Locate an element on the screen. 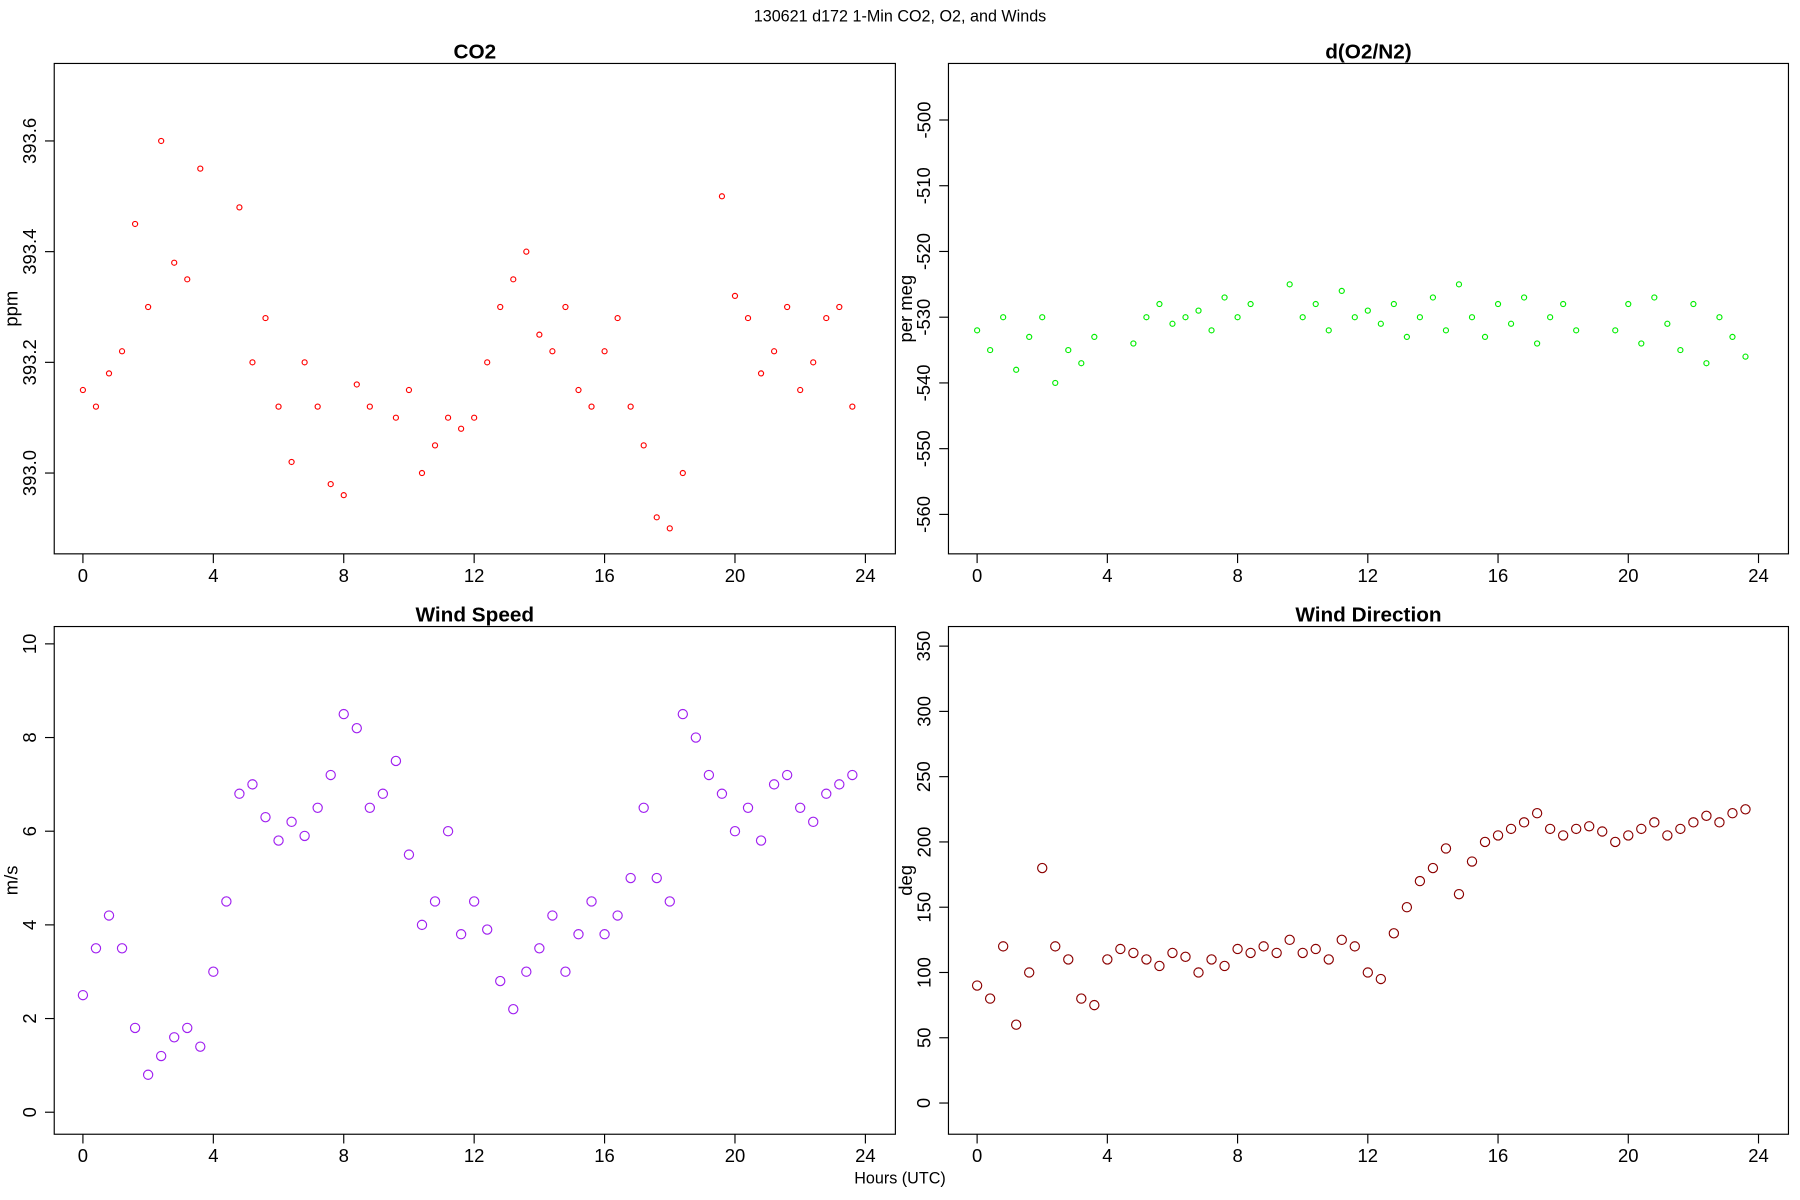  y-tick-label: 250 is located at coordinates (923, 776).